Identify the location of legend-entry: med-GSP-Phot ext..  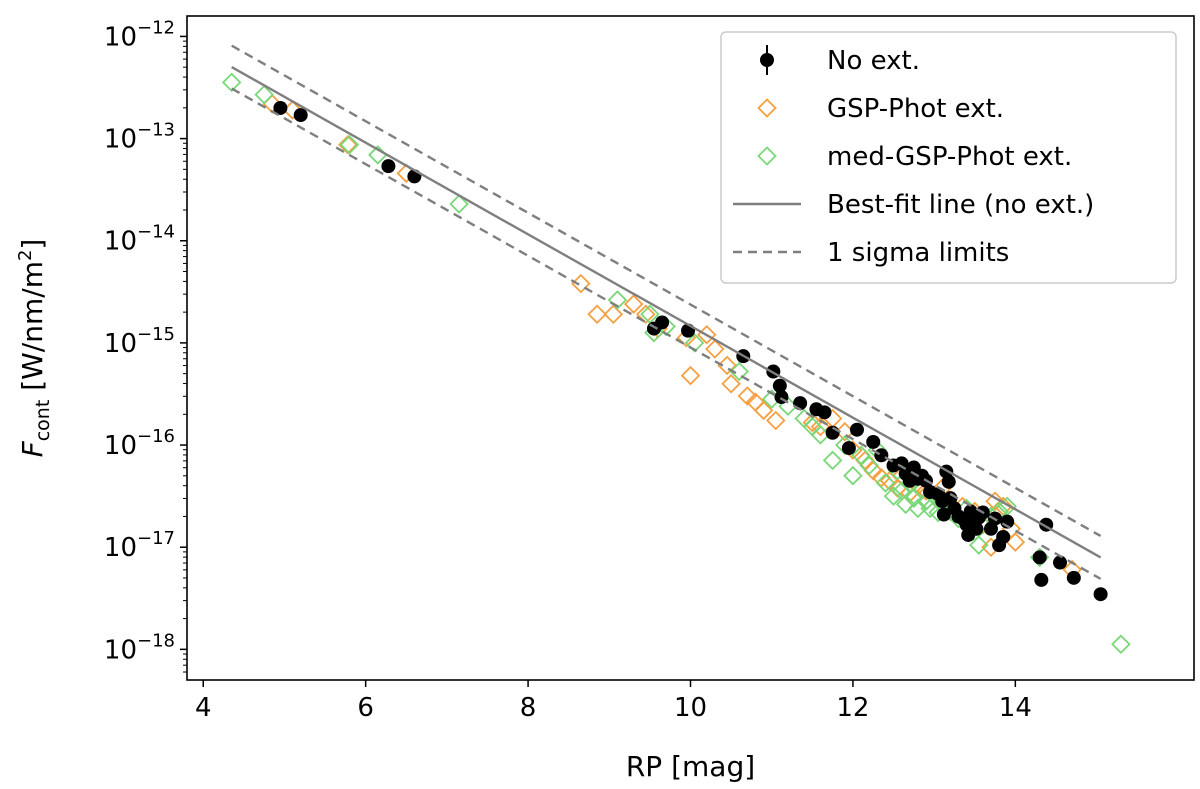
(914, 157).